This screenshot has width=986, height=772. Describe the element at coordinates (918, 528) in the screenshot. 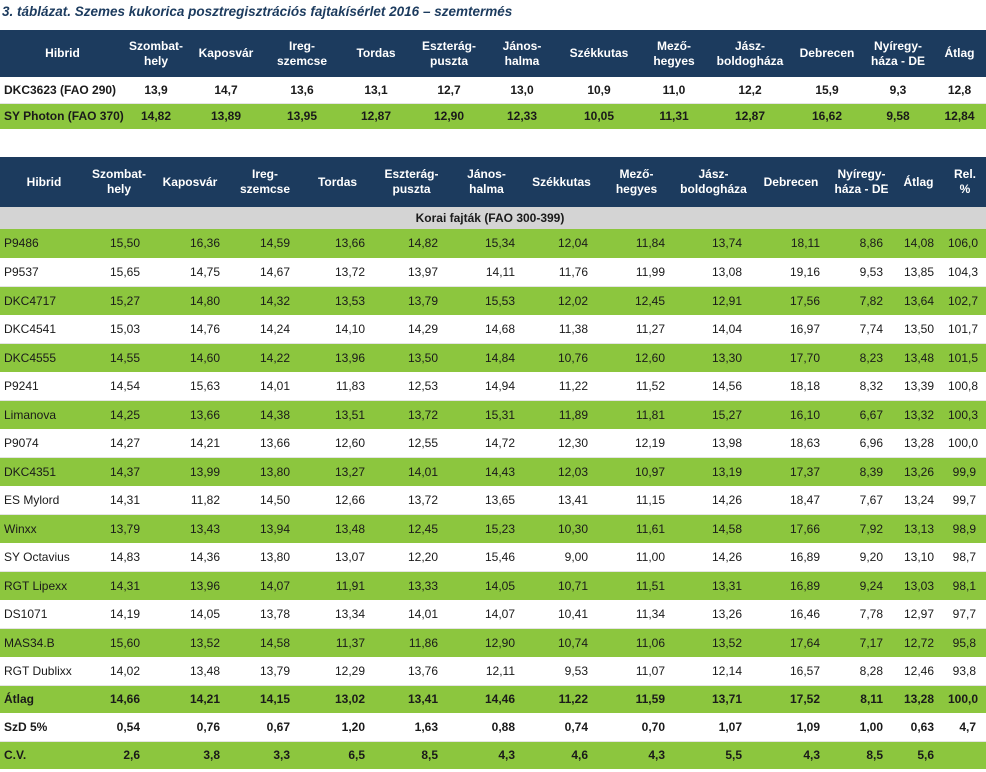

I see `value-cell: 13,13` at that location.